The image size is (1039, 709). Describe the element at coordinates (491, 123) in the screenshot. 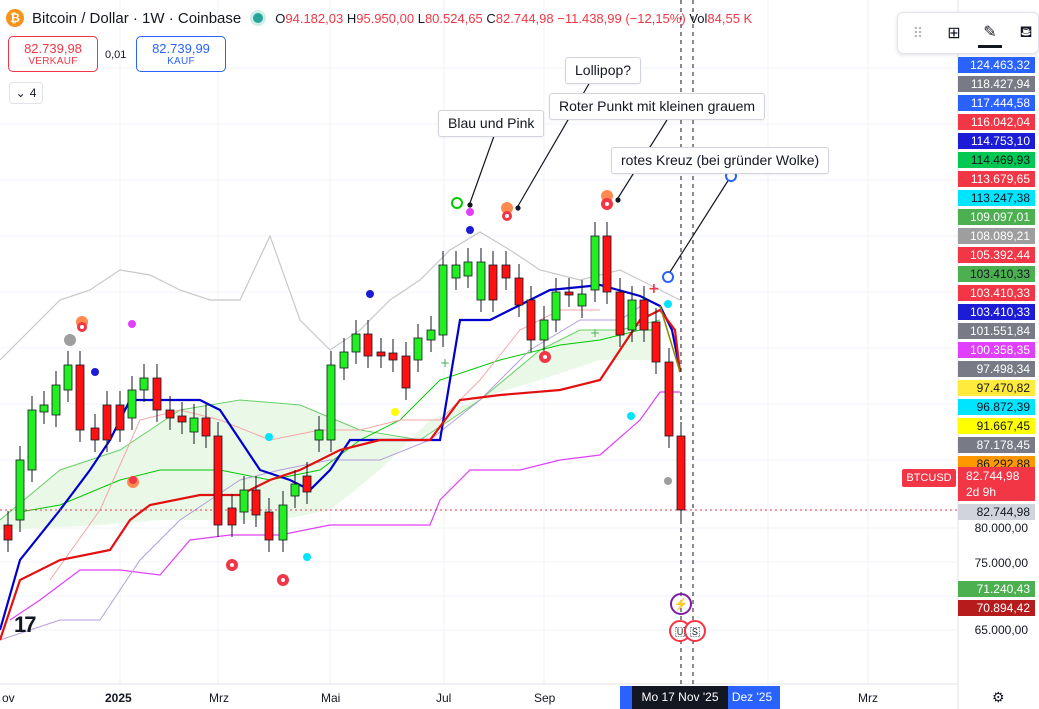

I see `callout-blue-pink: Blau und Pink` at that location.